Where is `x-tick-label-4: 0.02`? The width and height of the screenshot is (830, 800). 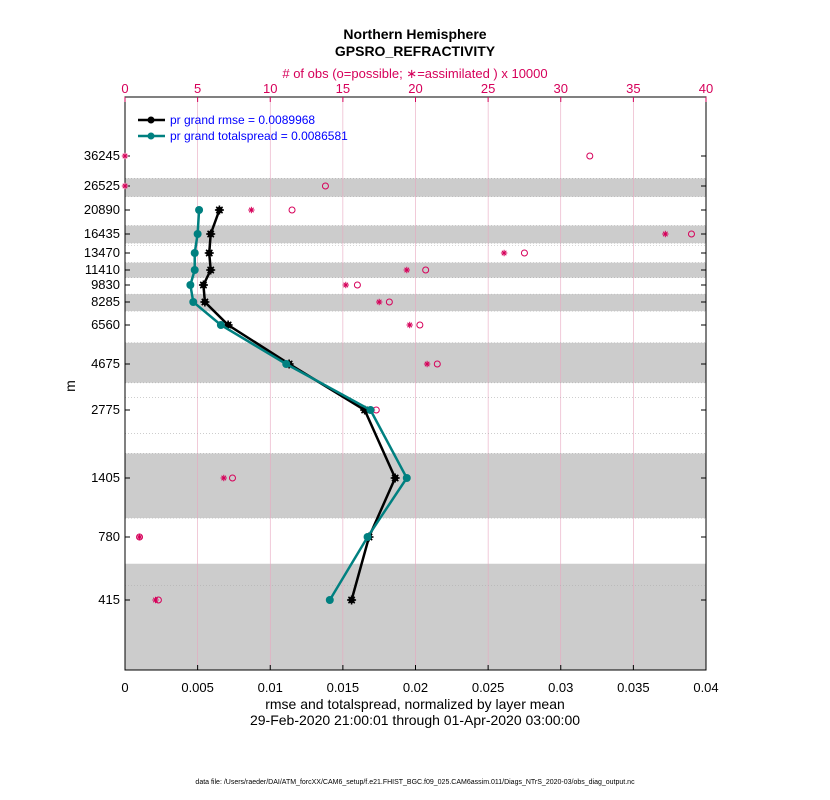
x-tick-label-4: 0.02 is located at coordinates (415, 687).